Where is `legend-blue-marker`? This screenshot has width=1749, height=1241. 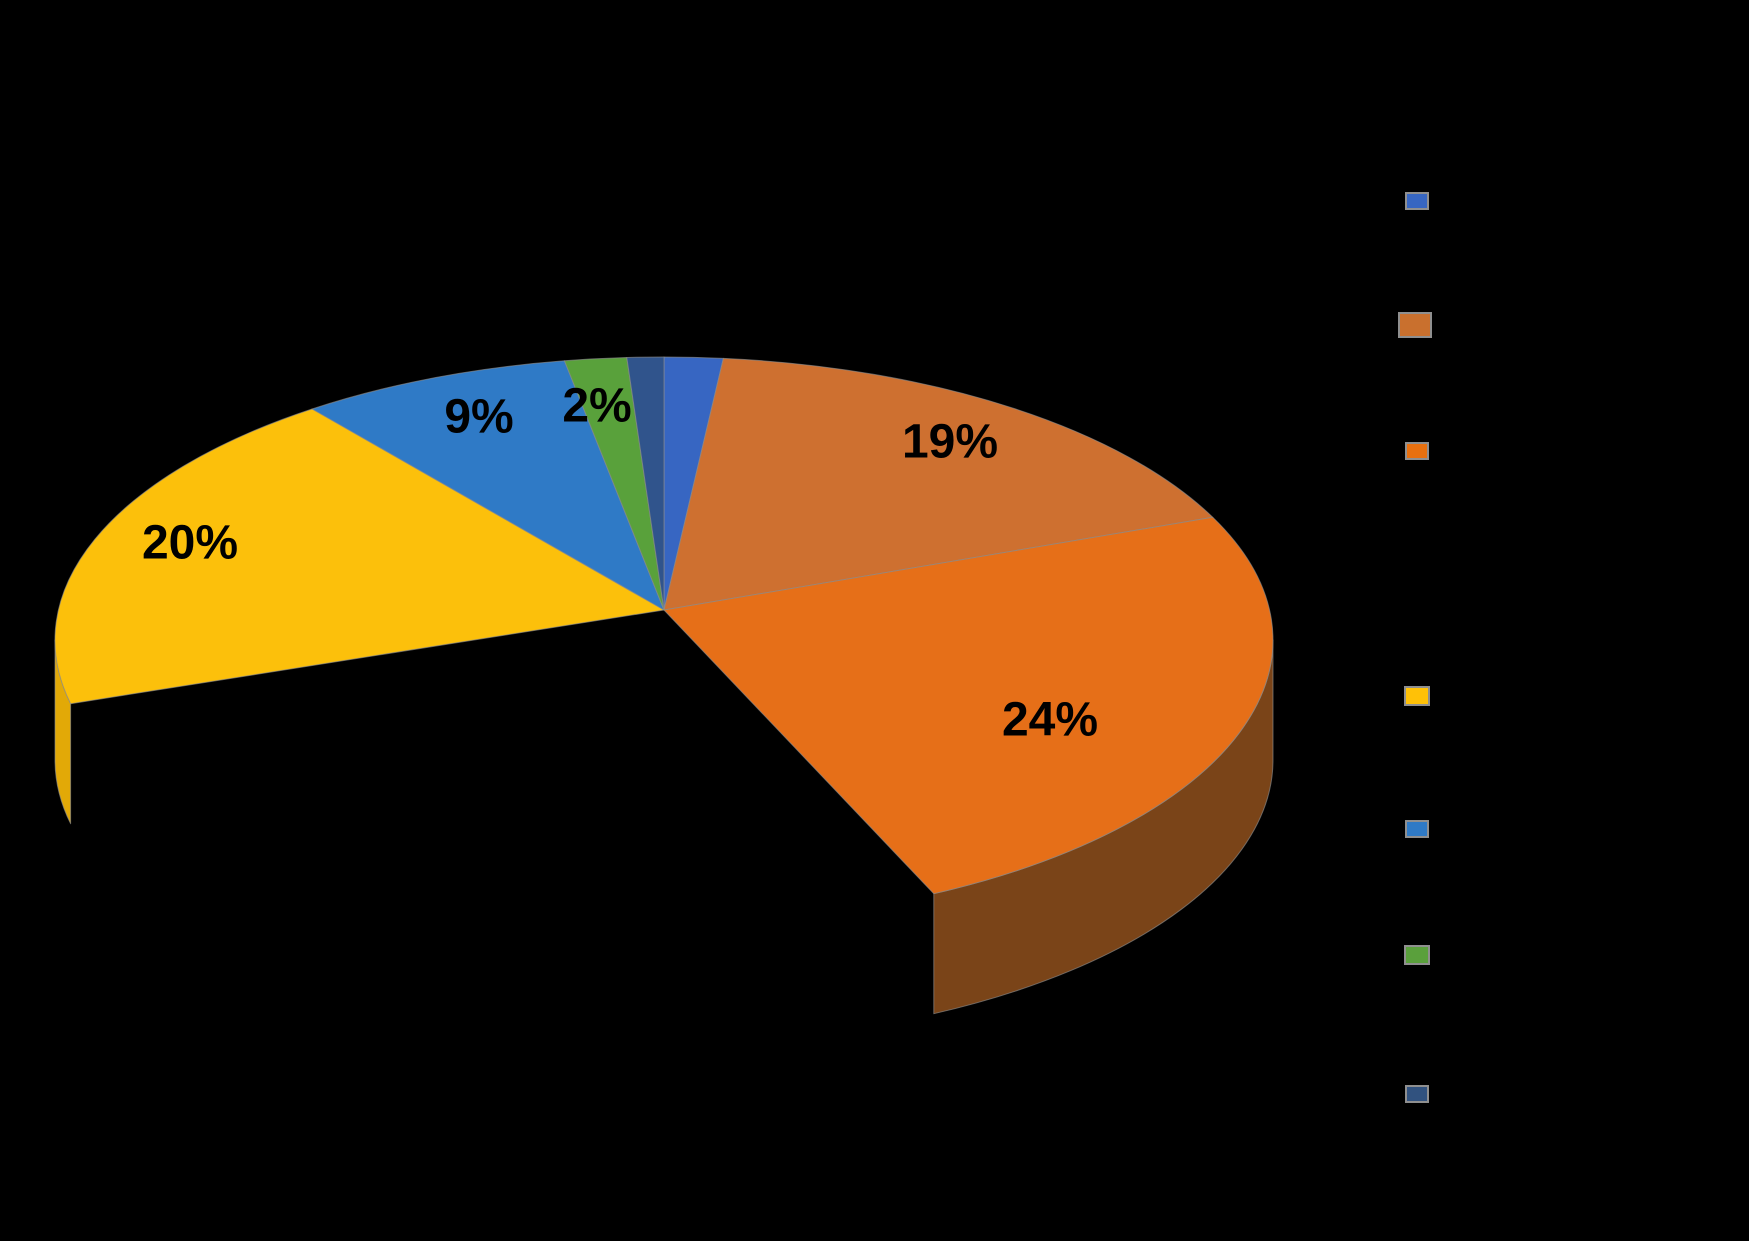
legend-blue-marker is located at coordinates (1417, 829).